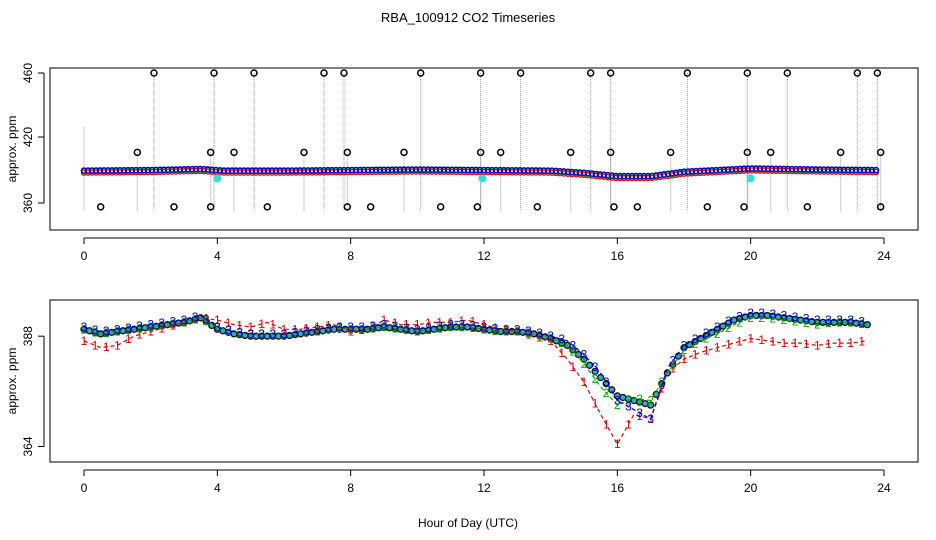 The height and width of the screenshot is (540, 936). What do you see at coordinates (884, 488) in the screenshot?
I see `bottom-x-tick-label: 24` at bounding box center [884, 488].